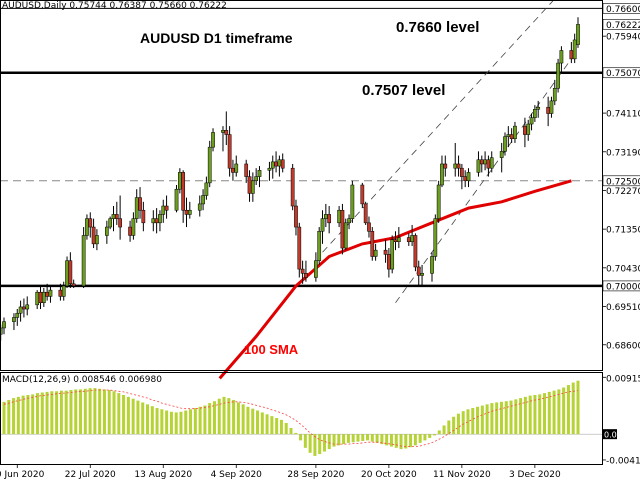  What do you see at coordinates (389, 475) in the screenshot?
I see `x-tick-label: 20 Oct 2020` at bounding box center [389, 475].